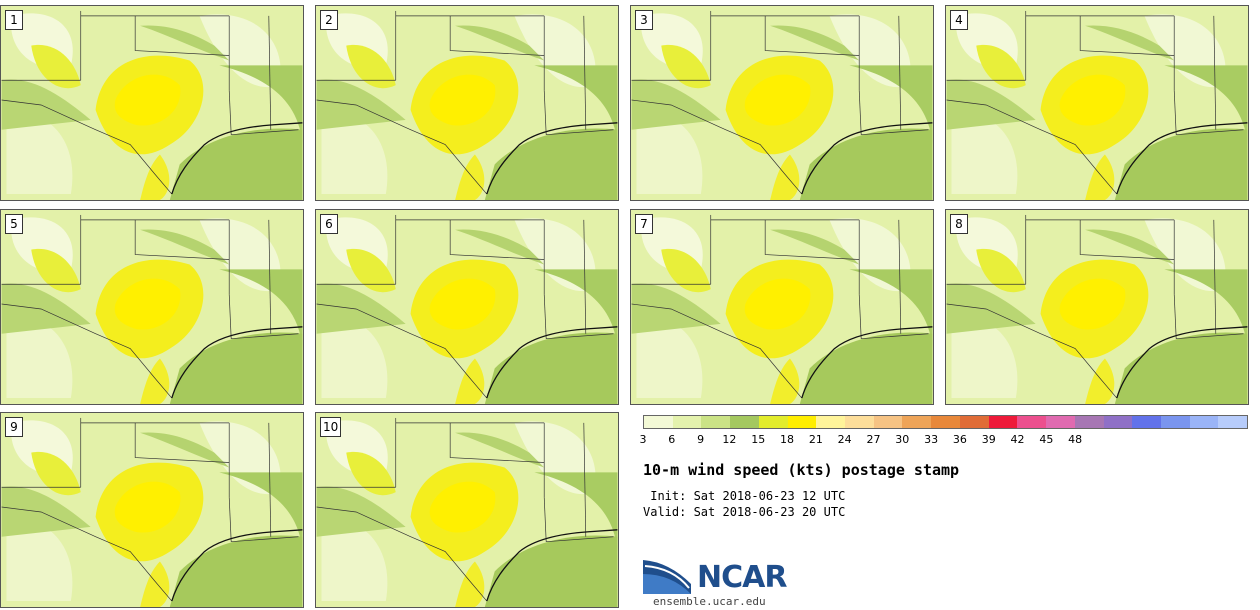 This screenshot has width=1260, height=610. Describe the element at coordinates (959, 20) in the screenshot. I see `member-number-label: 4` at that location.